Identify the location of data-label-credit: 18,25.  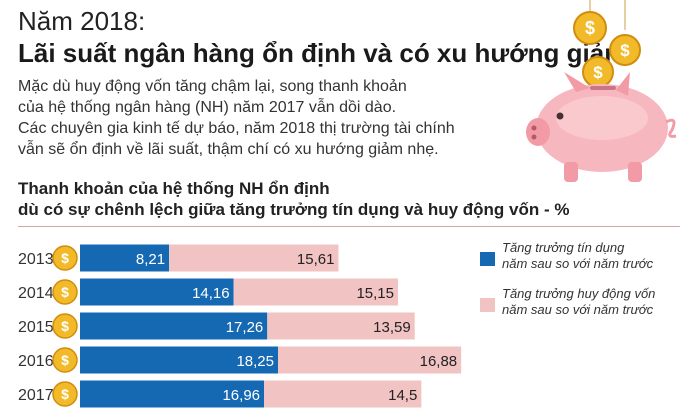
(255, 361).